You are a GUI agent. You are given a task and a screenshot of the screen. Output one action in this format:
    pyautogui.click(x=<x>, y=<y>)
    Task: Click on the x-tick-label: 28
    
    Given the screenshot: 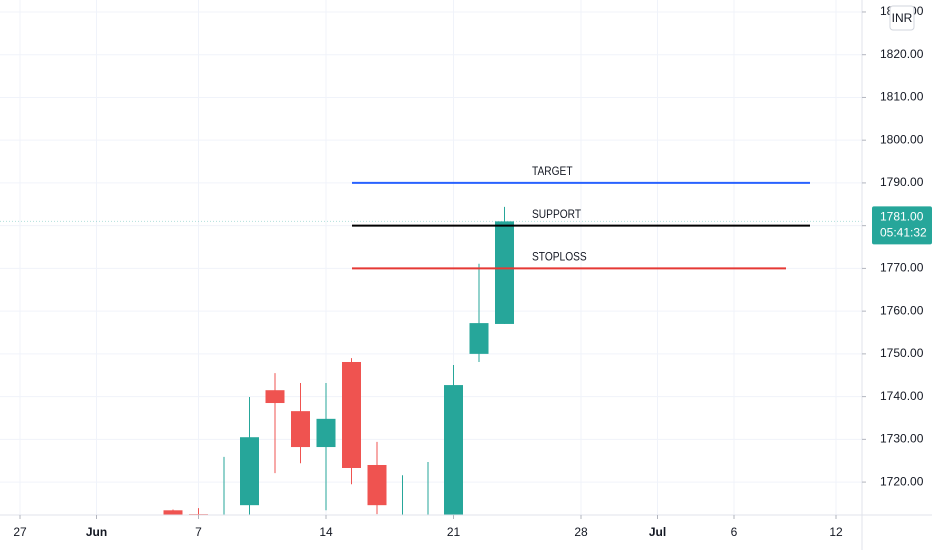 What is the action you would take?
    pyautogui.click(x=581, y=532)
    